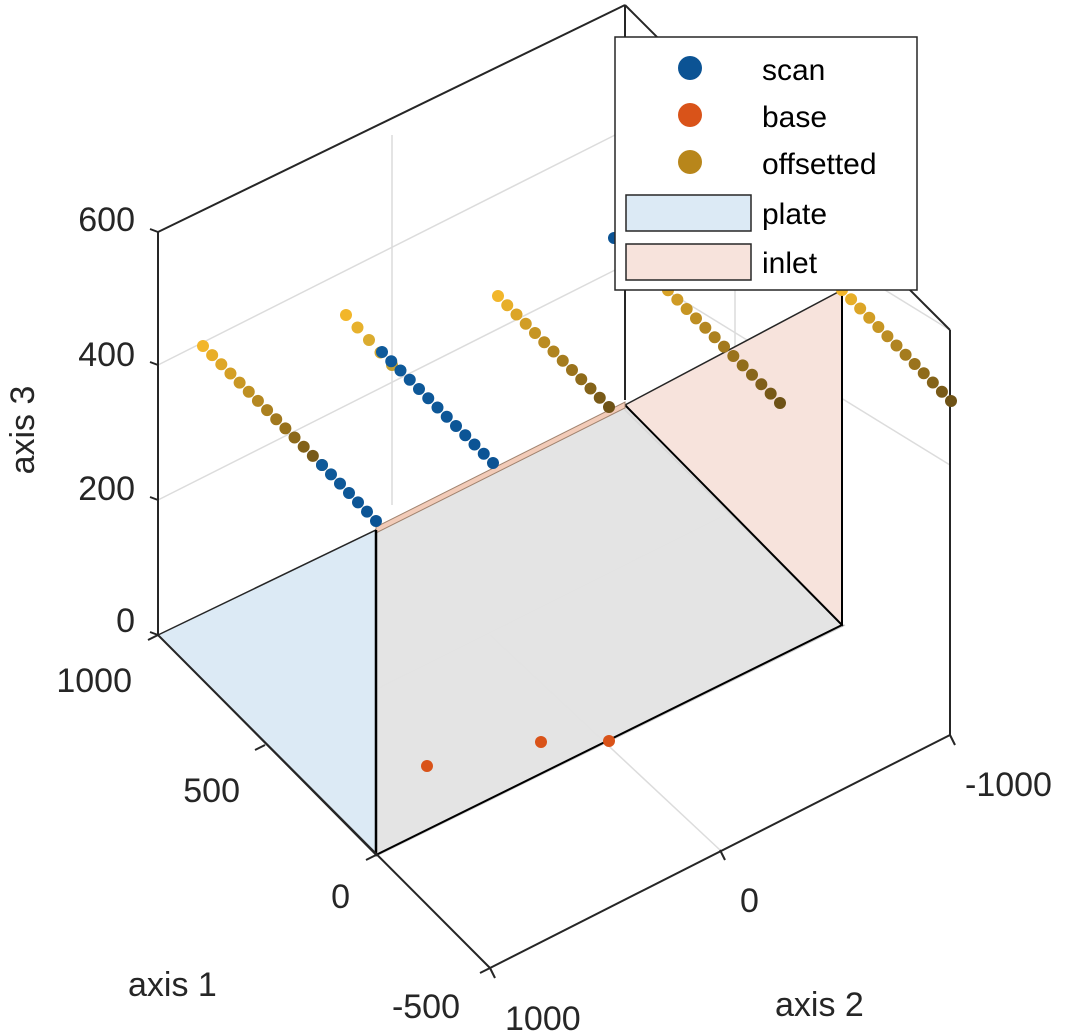 This screenshot has width=1079, height=1032. What do you see at coordinates (258, 844) in the screenshot?
I see `x-tick-labels: 1000 500 0 -500` at bounding box center [258, 844].